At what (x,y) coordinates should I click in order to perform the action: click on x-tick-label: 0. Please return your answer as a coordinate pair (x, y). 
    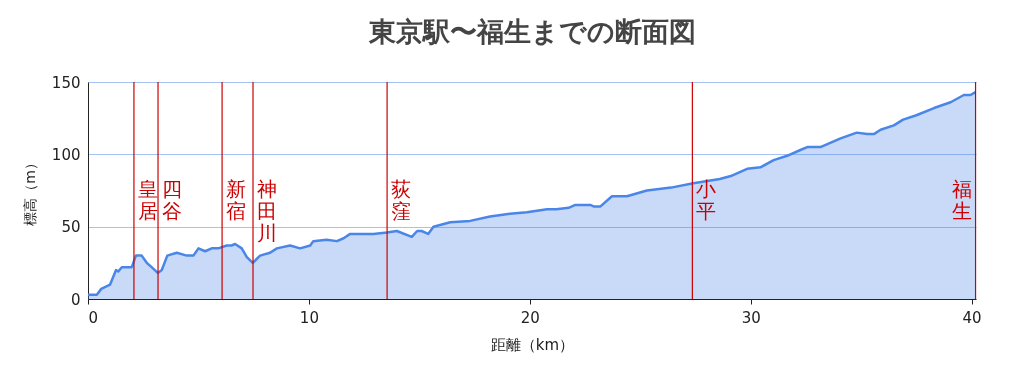
    Looking at the image, I should click on (93, 317).